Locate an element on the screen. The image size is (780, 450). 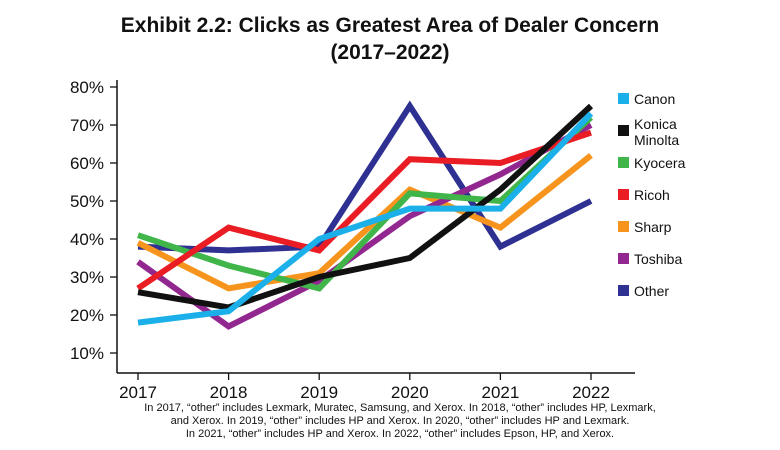
x-tick-label: 2019 is located at coordinates (319, 391).